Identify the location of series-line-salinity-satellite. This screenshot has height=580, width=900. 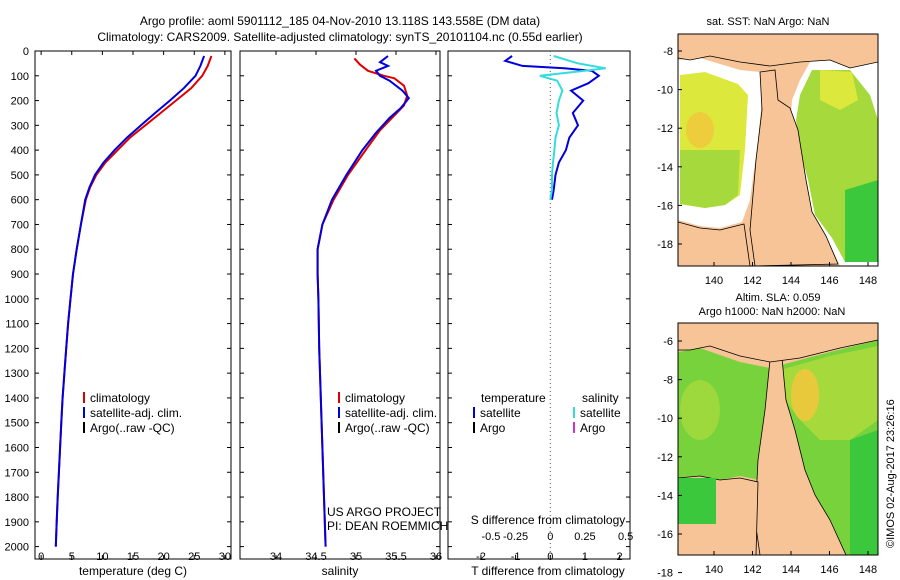
(572, 127).